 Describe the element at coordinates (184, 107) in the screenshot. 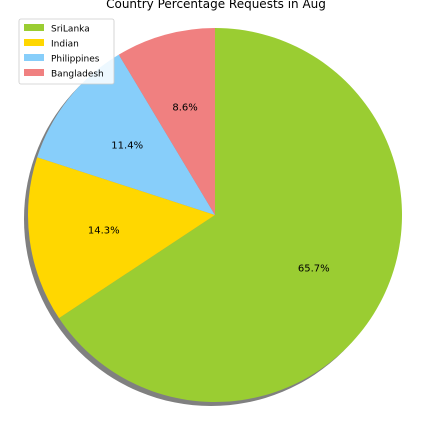

I see `slice-label-bangladesh: 8.6%` at that location.